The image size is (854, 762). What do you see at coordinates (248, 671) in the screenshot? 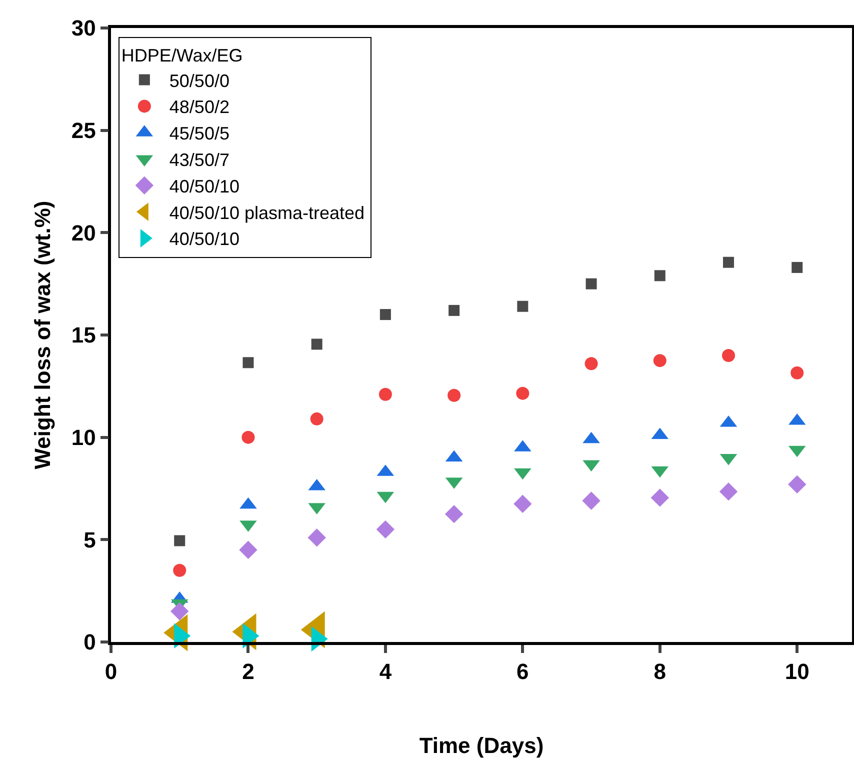
I see `x-tick-label: 2` at bounding box center [248, 671].